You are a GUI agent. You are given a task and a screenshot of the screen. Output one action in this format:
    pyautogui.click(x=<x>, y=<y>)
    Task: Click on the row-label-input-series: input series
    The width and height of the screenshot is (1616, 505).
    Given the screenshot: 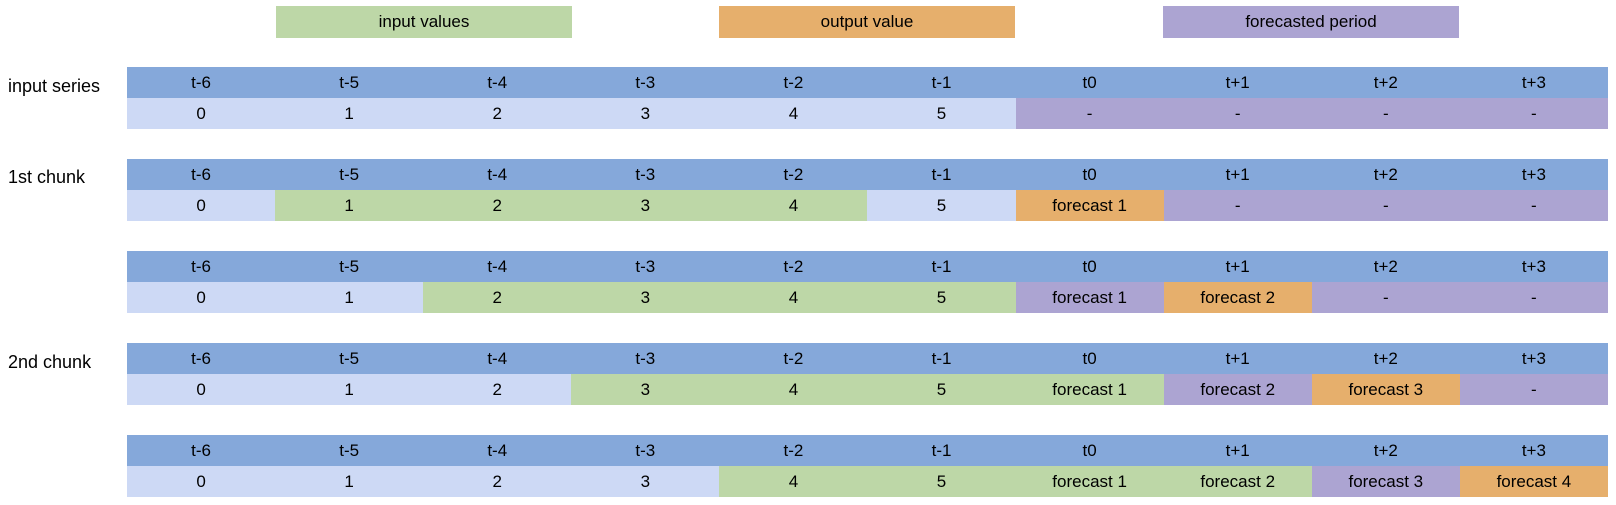 What is the action you would take?
    pyautogui.click(x=54, y=85)
    